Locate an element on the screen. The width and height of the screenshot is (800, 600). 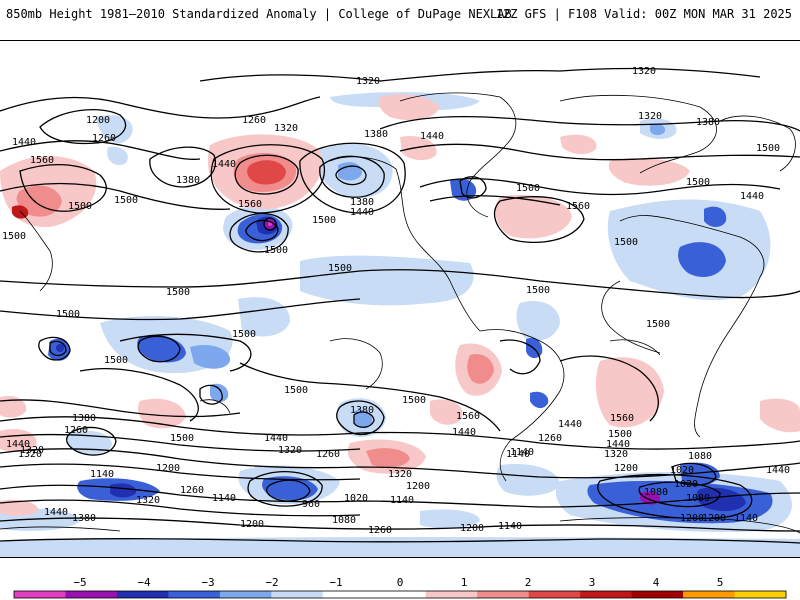
colorbar-tick-label: 0 is located at coordinates (400, 582).